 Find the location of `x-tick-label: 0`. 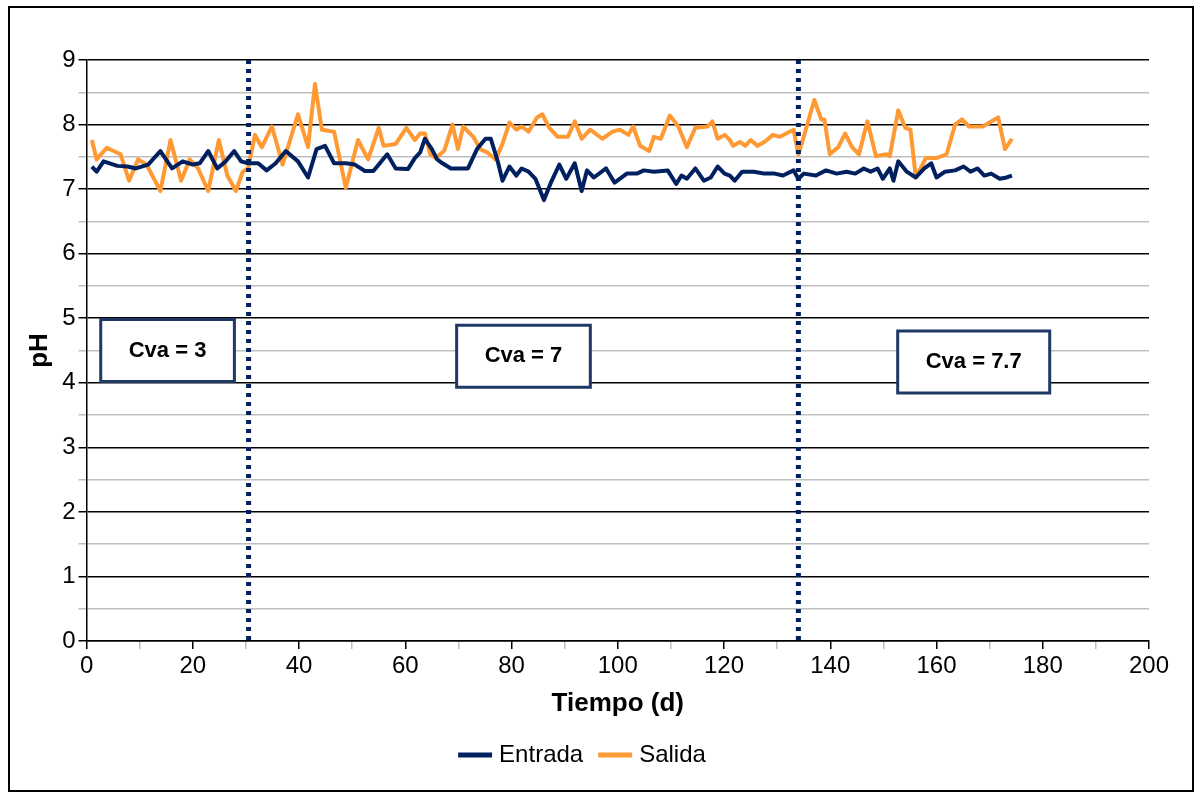

x-tick-label: 0 is located at coordinates (86, 665).